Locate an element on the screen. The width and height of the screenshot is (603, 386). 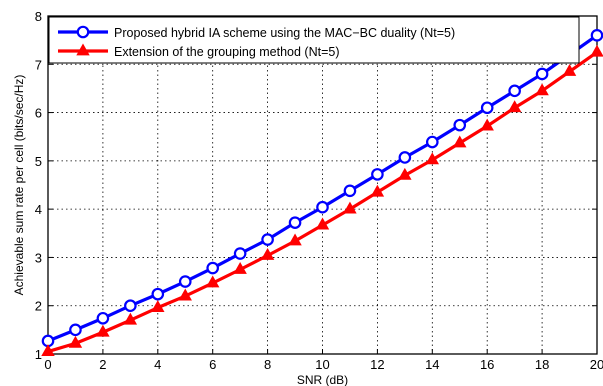
y-tick-label: 6 is located at coordinates (38, 113).